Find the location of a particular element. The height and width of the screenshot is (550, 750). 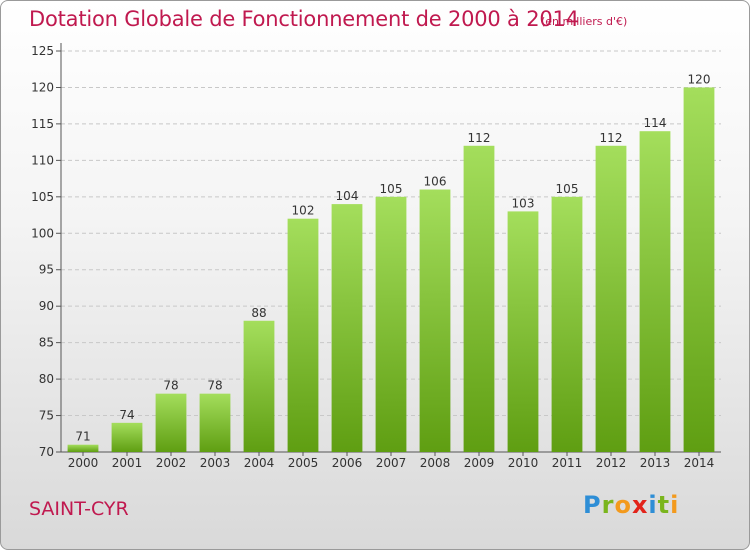

x-tick-label: 2005 is located at coordinates (303, 463).